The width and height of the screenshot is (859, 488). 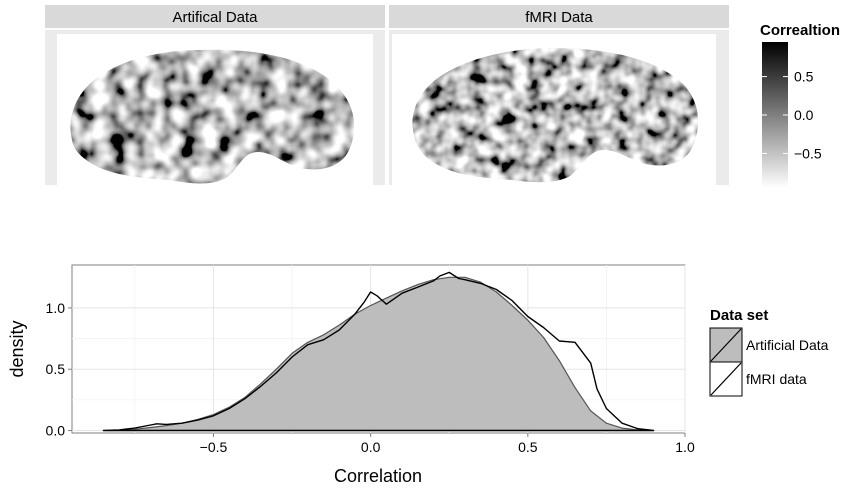 What do you see at coordinates (739, 315) in the screenshot?
I see `legend-title: Data set` at bounding box center [739, 315].